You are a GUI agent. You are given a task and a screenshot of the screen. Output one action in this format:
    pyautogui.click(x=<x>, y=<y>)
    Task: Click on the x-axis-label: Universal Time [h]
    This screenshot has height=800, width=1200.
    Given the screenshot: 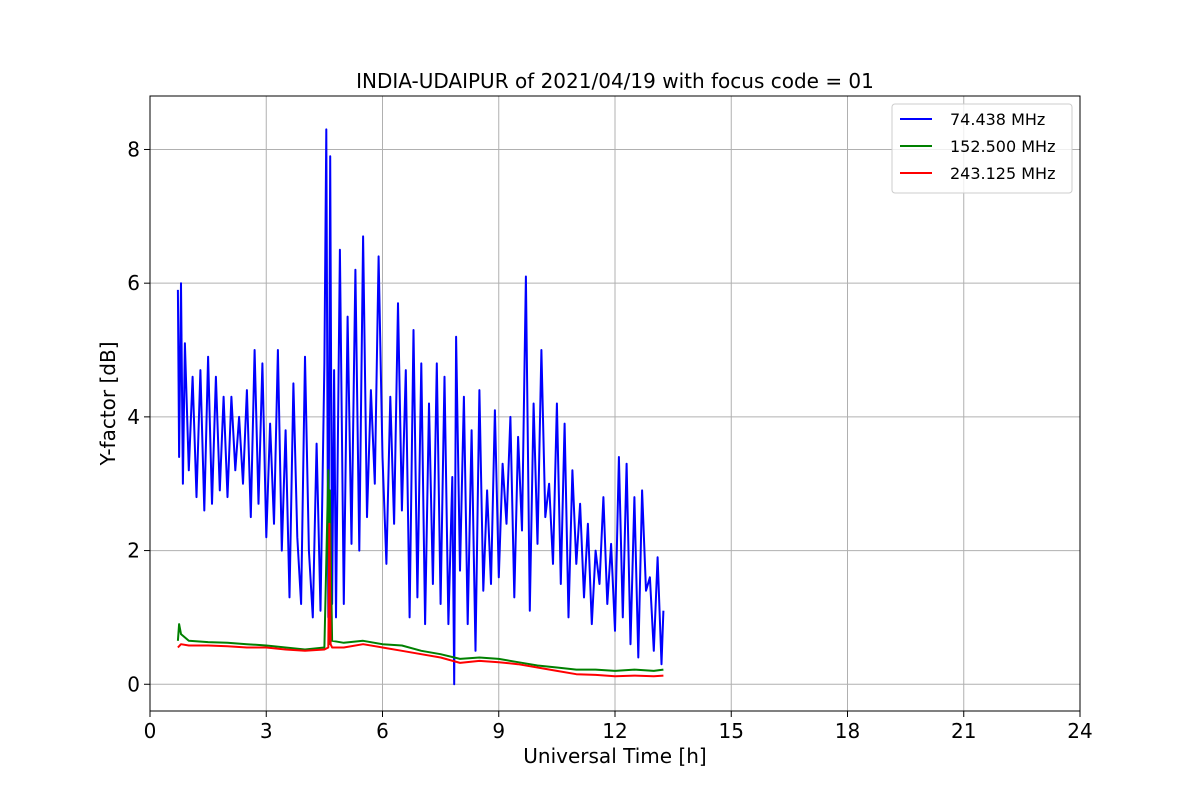 What is the action you would take?
    pyautogui.click(x=614, y=756)
    